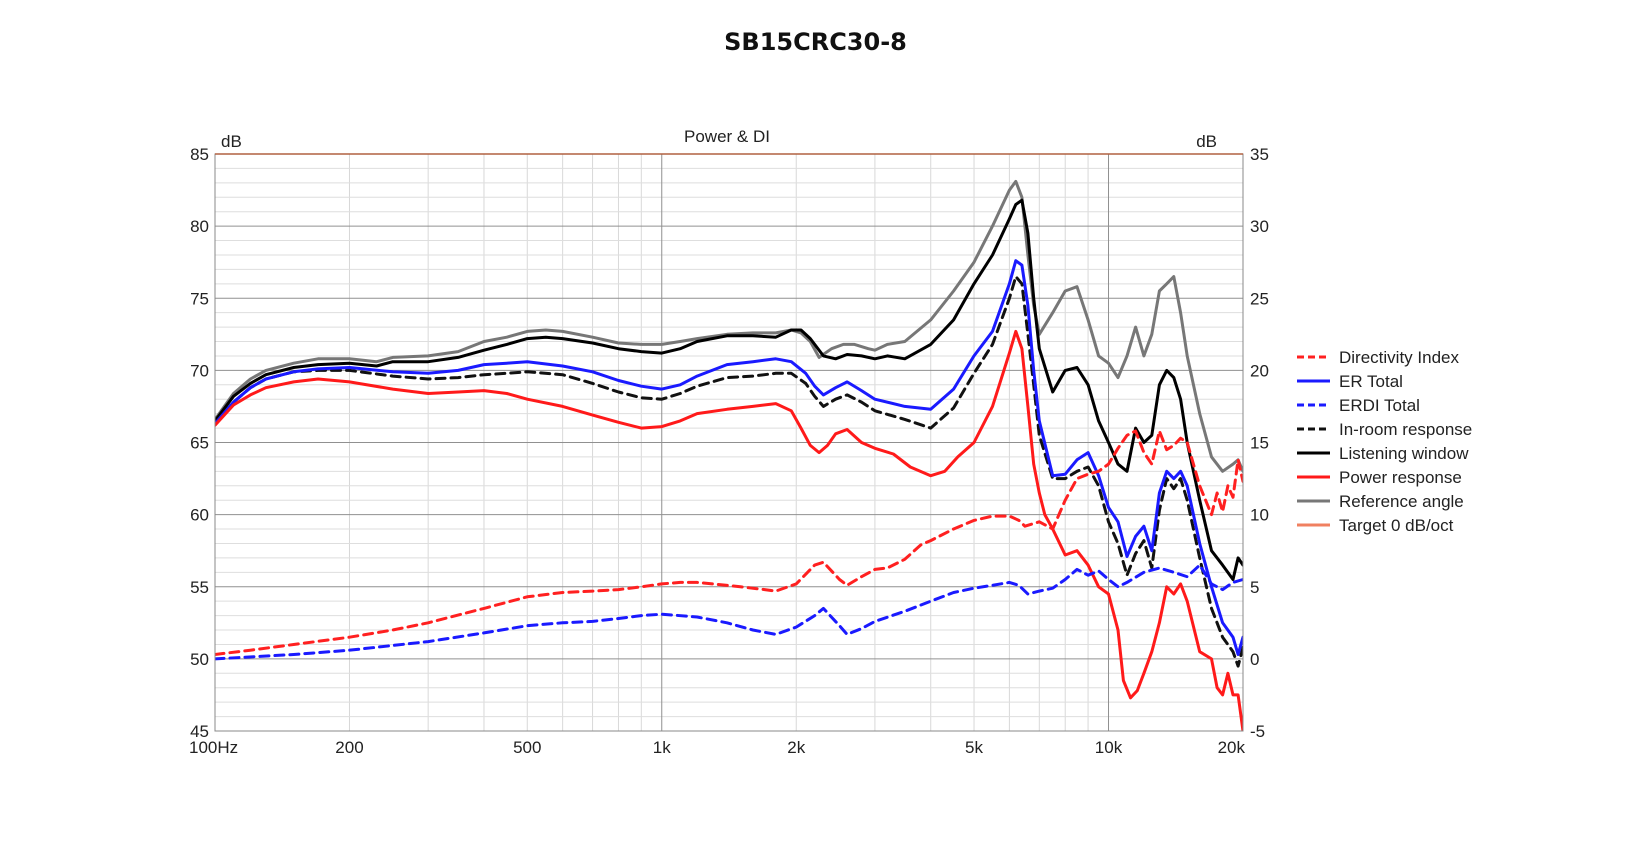  I want to click on right-axis-unit: dB, so click(1206, 141).